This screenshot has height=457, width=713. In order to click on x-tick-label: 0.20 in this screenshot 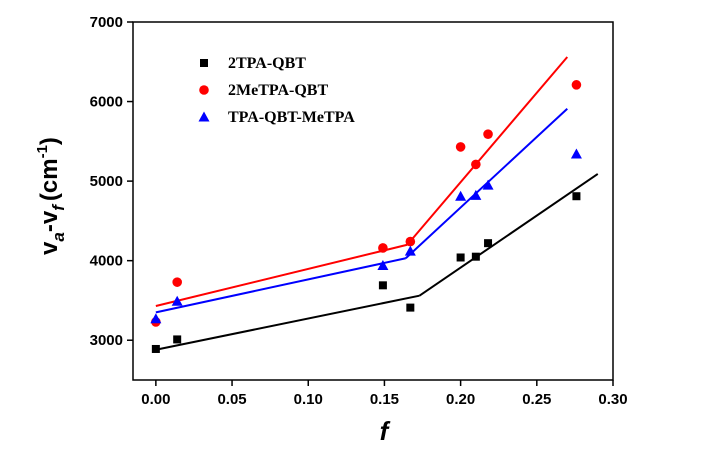, I will do `click(460, 399)`.